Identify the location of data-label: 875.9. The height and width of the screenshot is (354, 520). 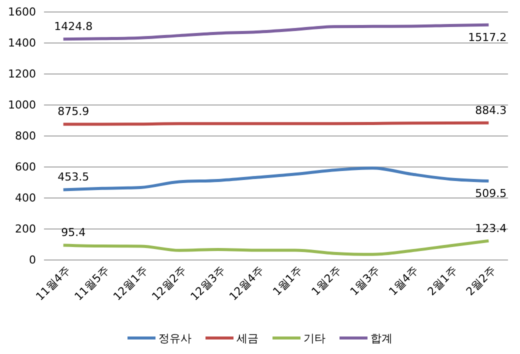
(74, 111).